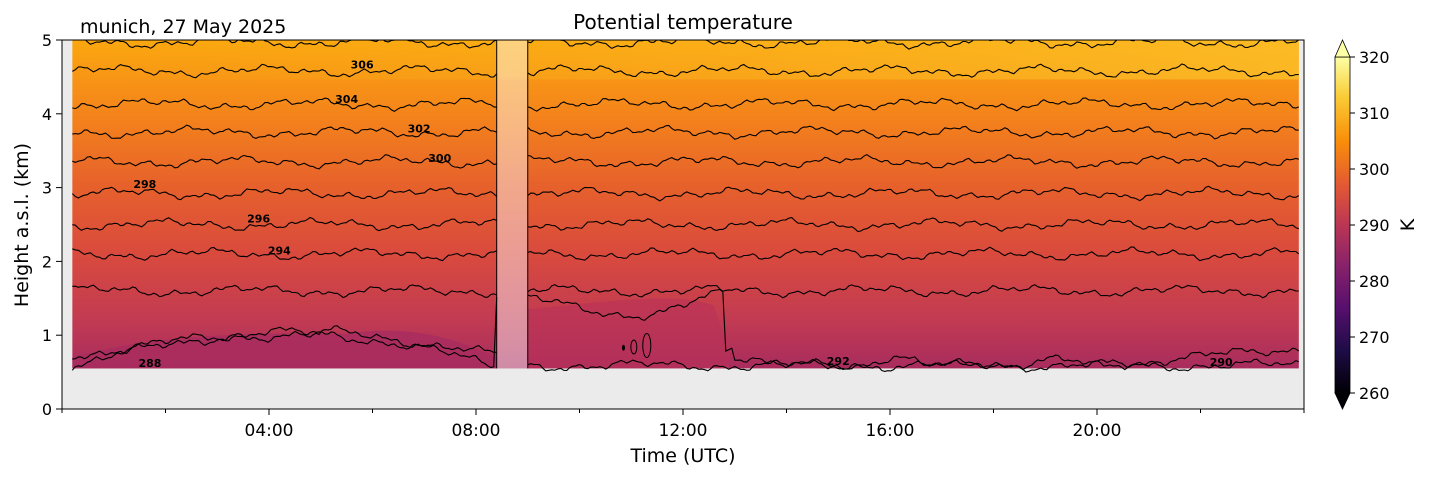 Image resolution: width=1429 pixels, height=478 pixels. Describe the element at coordinates (1374, 281) in the screenshot. I see `colorbar-tick-label: 280` at that location.